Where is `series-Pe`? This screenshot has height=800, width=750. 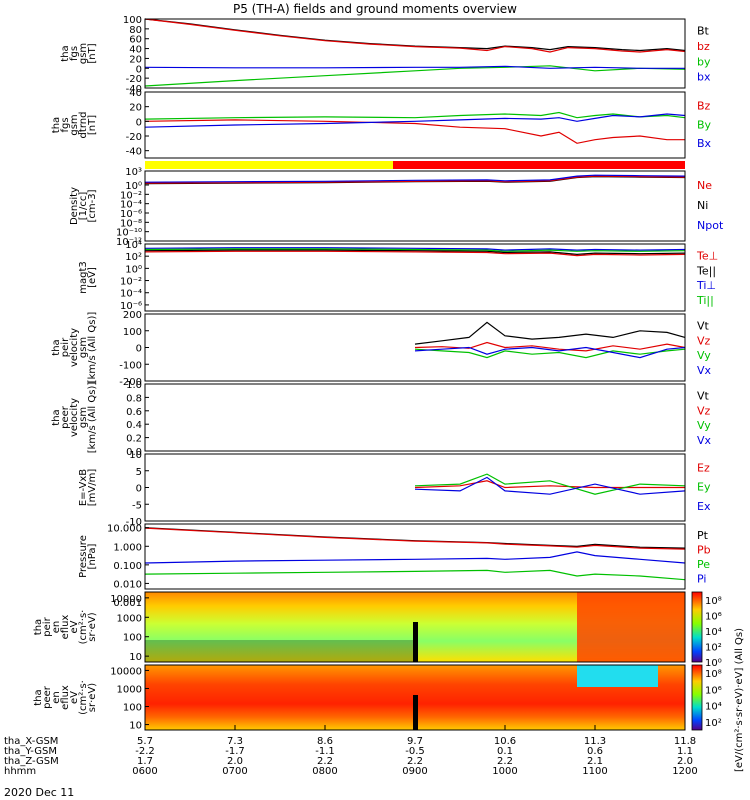 series-Pe is located at coordinates (415, 575).